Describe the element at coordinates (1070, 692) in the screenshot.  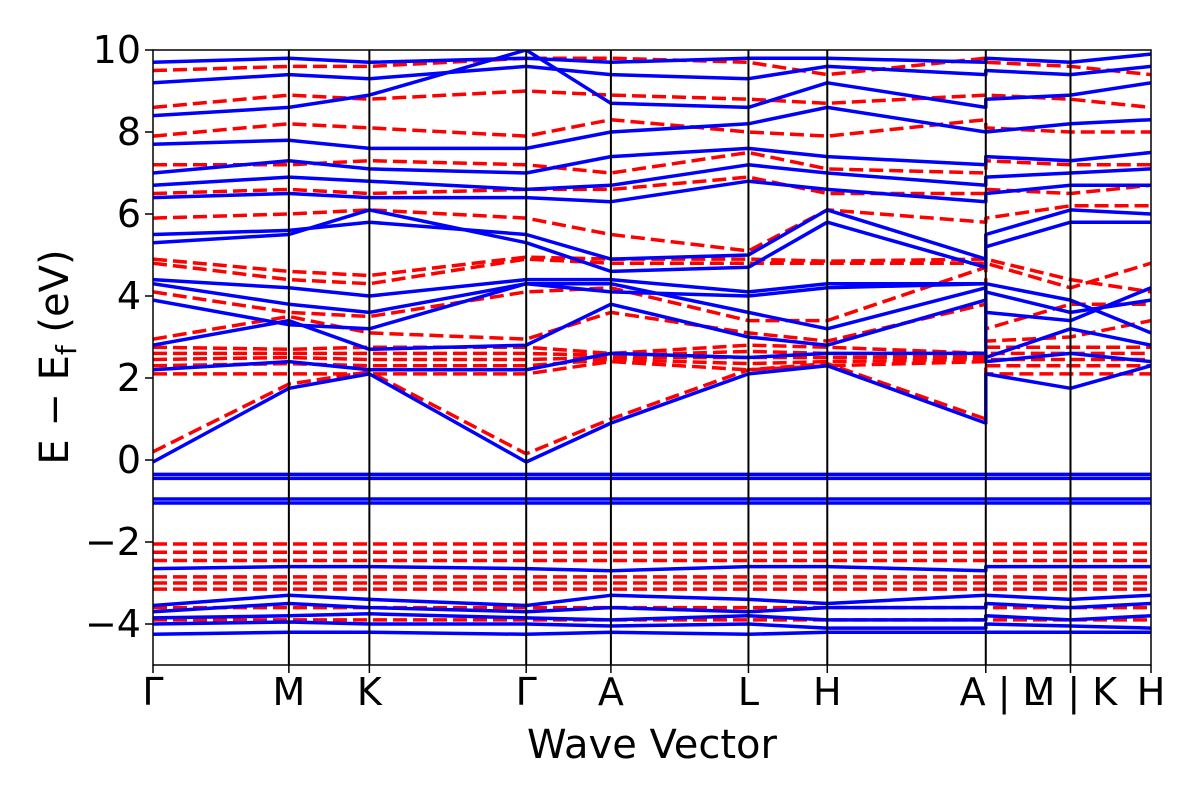
I see `x-tick-label-8: M | K` at that location.